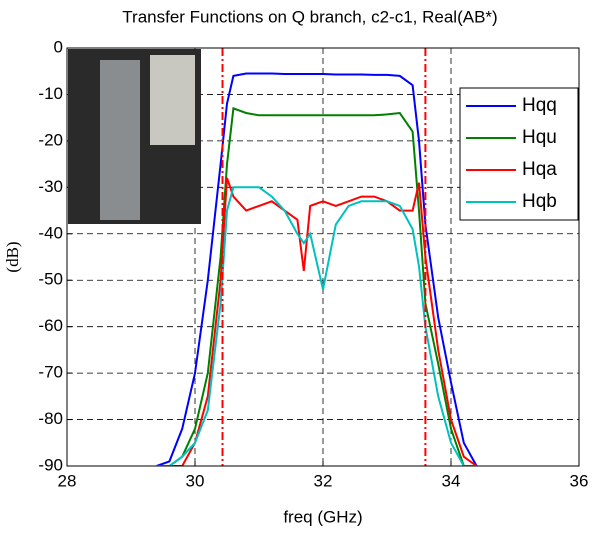 The height and width of the screenshot is (535, 596). What do you see at coordinates (195, 480) in the screenshot?
I see `x-tick-label: 30` at bounding box center [195, 480].